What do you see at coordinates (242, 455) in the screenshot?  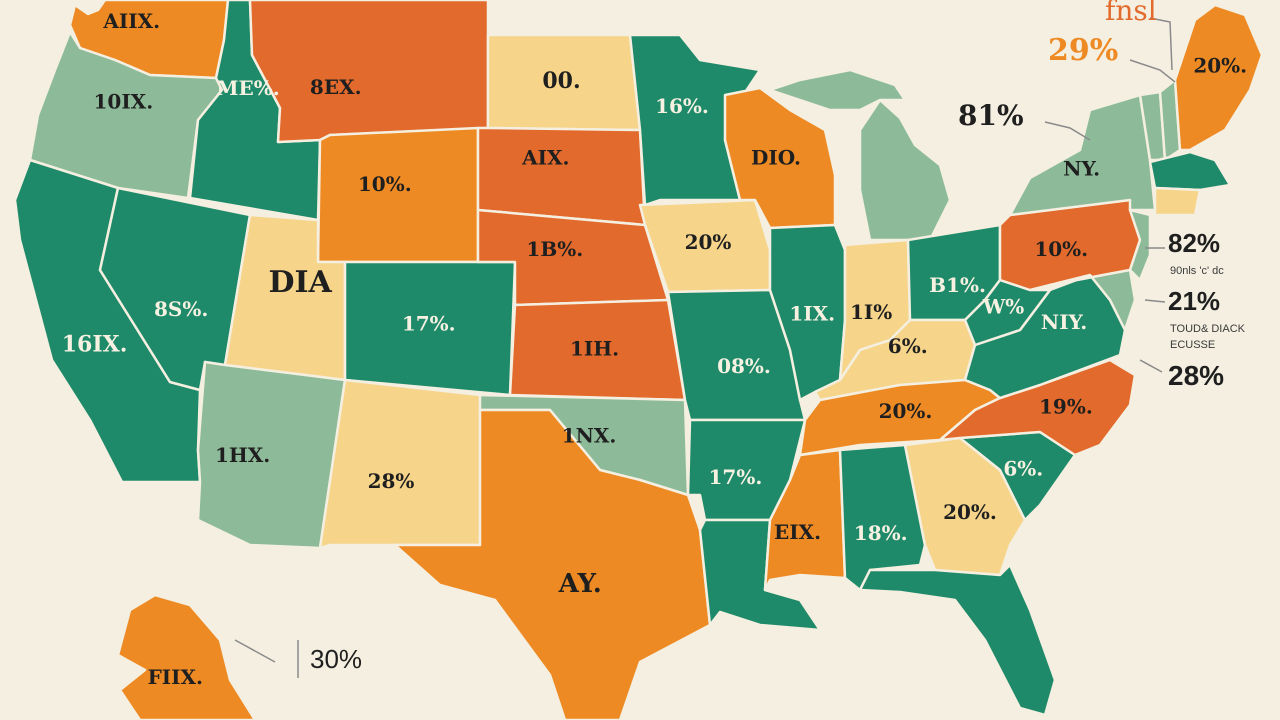 I see `label-az: 1HX.` at bounding box center [242, 455].